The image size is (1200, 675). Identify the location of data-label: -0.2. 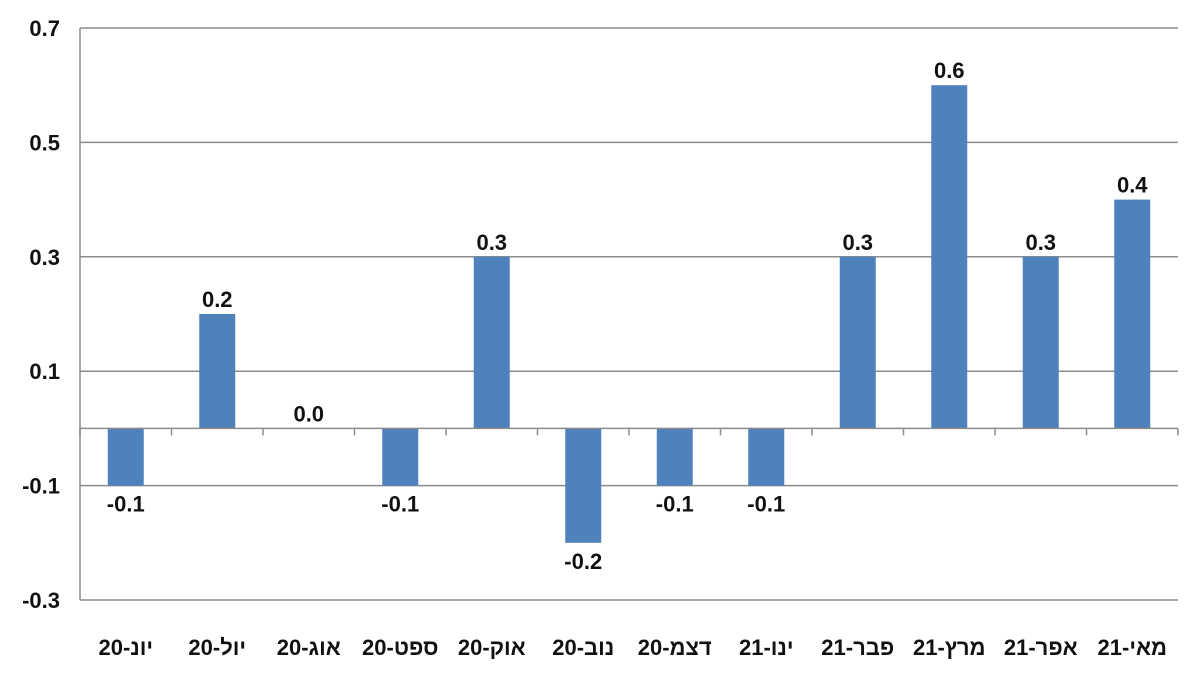
(583, 561).